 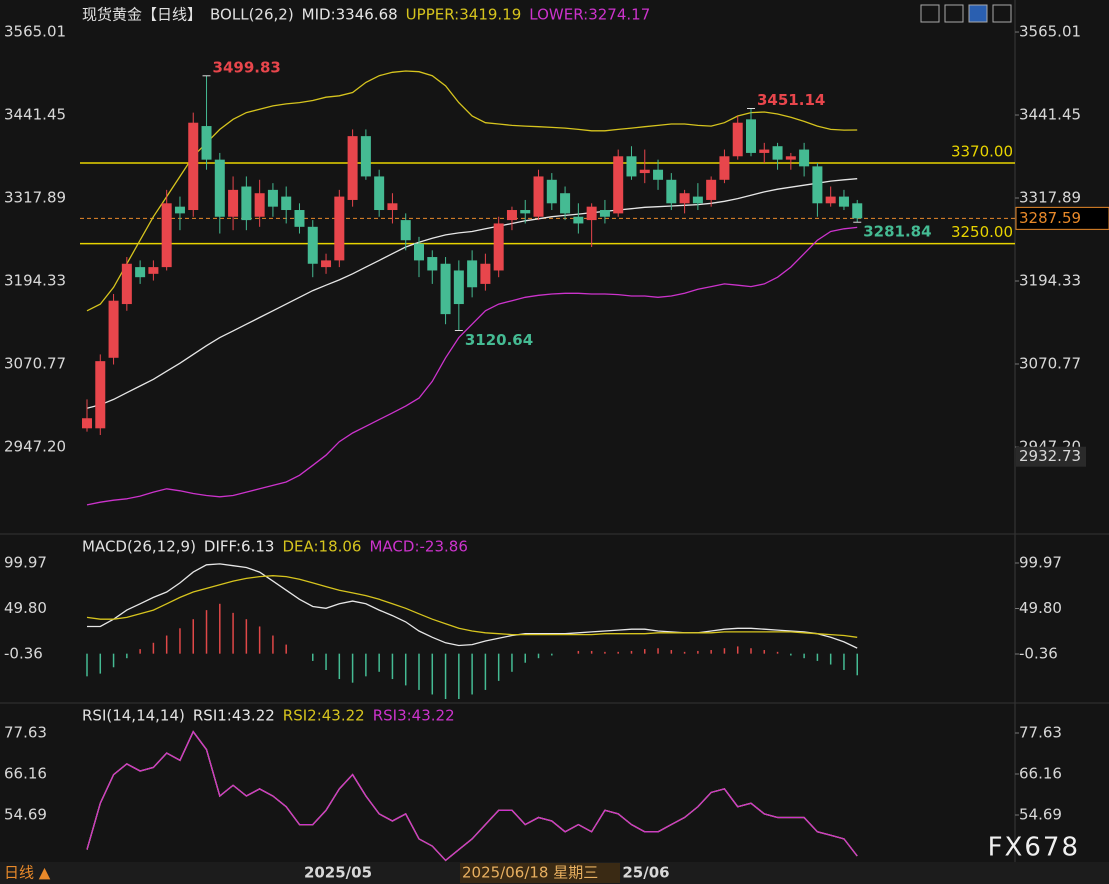 I want to click on legend-entry: DEA:18.06, so click(x=321, y=547).